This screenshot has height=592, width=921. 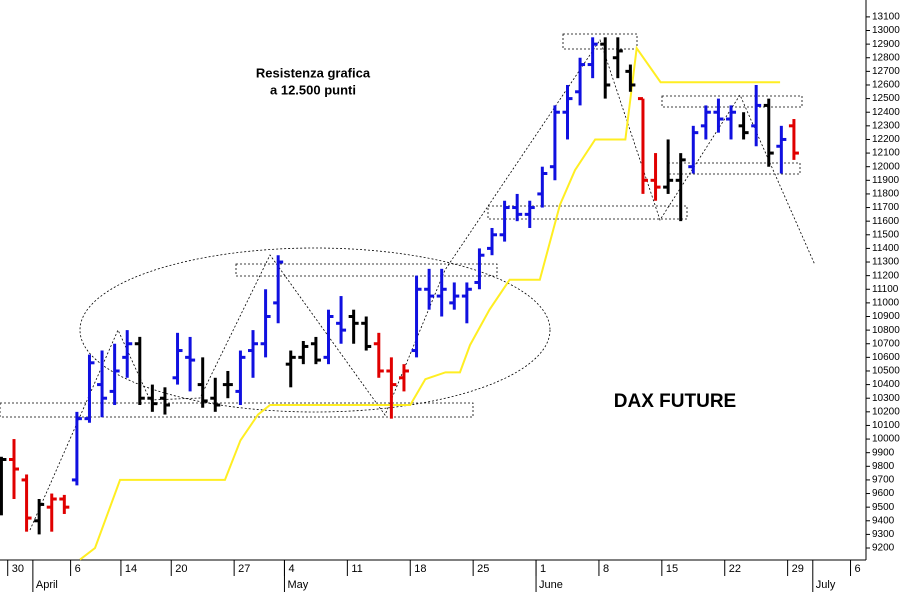 I want to click on y-tick-label: 9600, so click(x=883, y=493).